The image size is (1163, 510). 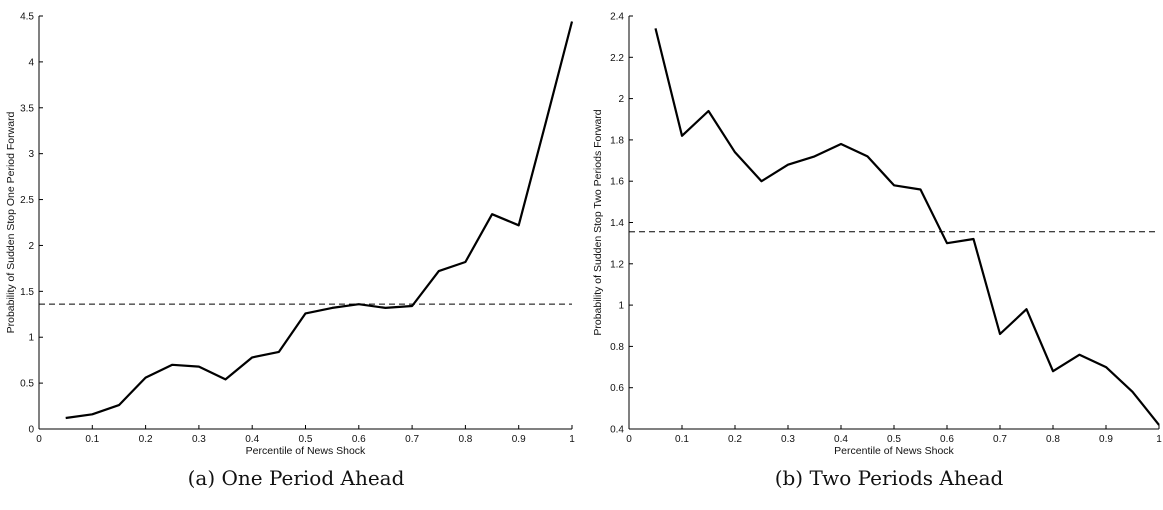 I want to click on y-tick-label: 2.5, so click(x=27, y=200).